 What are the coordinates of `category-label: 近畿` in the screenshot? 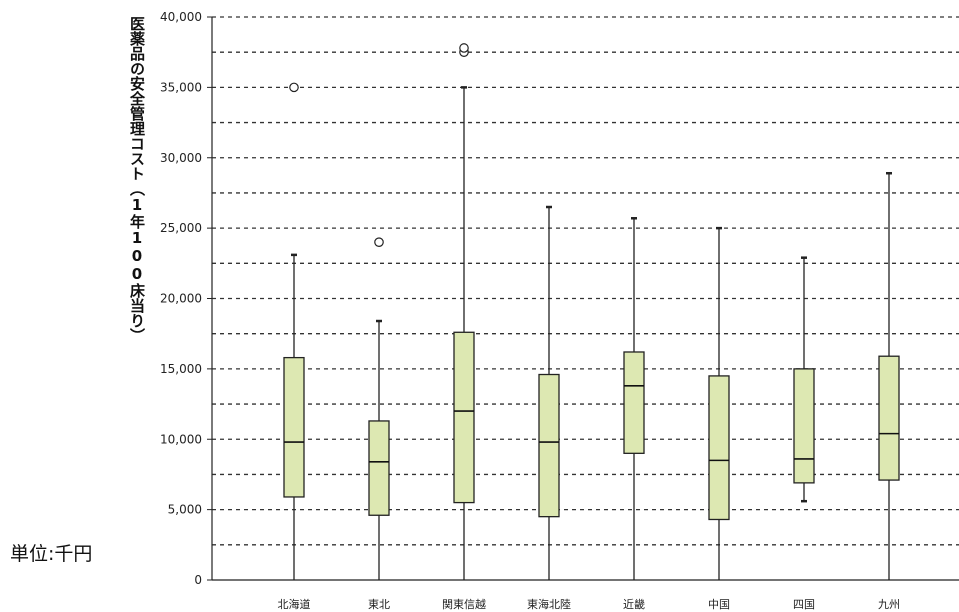 It's located at (634, 604).